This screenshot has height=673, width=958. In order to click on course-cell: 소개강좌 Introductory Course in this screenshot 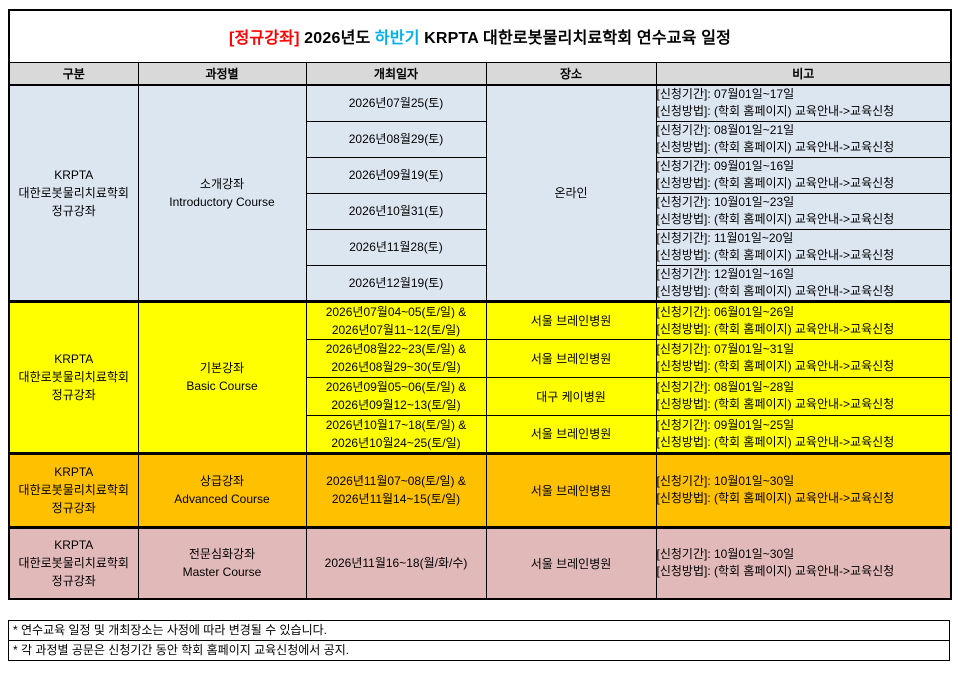, I will do `click(222, 193)`.